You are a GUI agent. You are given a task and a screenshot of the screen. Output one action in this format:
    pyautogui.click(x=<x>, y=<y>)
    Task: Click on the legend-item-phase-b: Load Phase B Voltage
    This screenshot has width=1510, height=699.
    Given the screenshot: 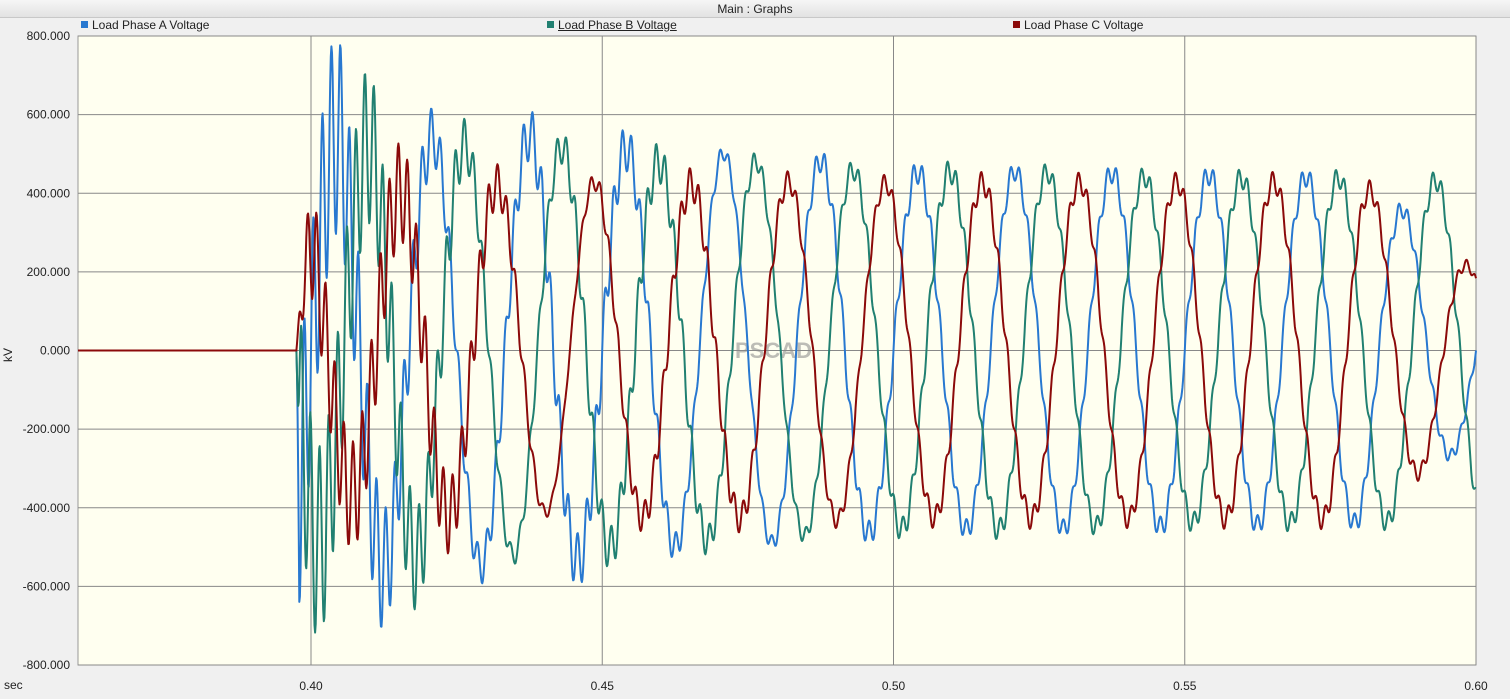 What is the action you would take?
    pyautogui.click(x=612, y=27)
    